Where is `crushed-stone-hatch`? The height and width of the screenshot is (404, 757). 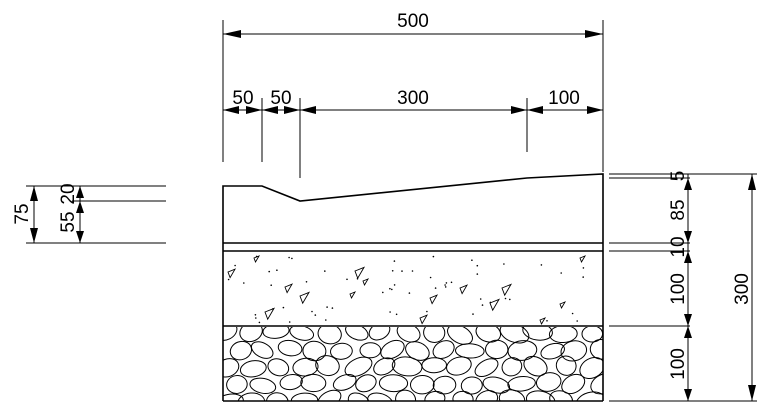 crushed-stone-hatch is located at coordinates (413, 364).